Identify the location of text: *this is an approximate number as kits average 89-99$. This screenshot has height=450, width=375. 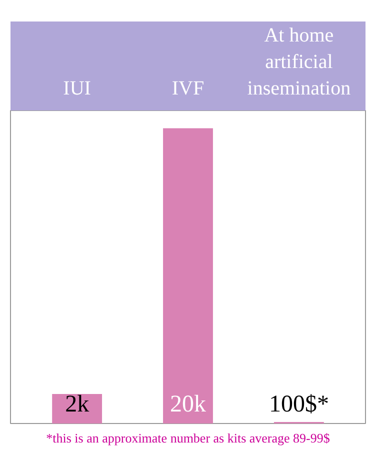
(188, 438).